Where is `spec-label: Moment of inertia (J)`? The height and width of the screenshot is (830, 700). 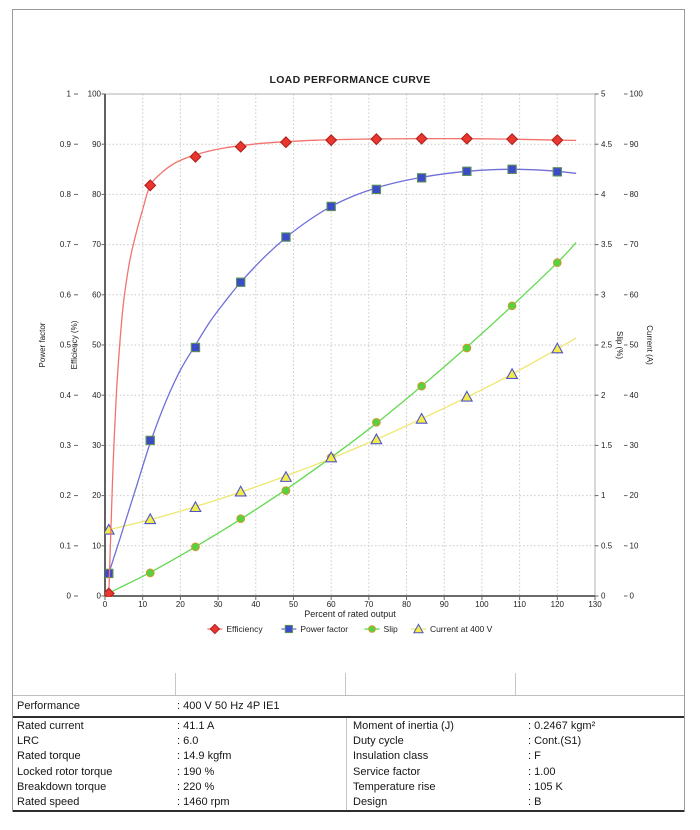
spec-label: Moment of inertia (J) is located at coordinates (403, 725).